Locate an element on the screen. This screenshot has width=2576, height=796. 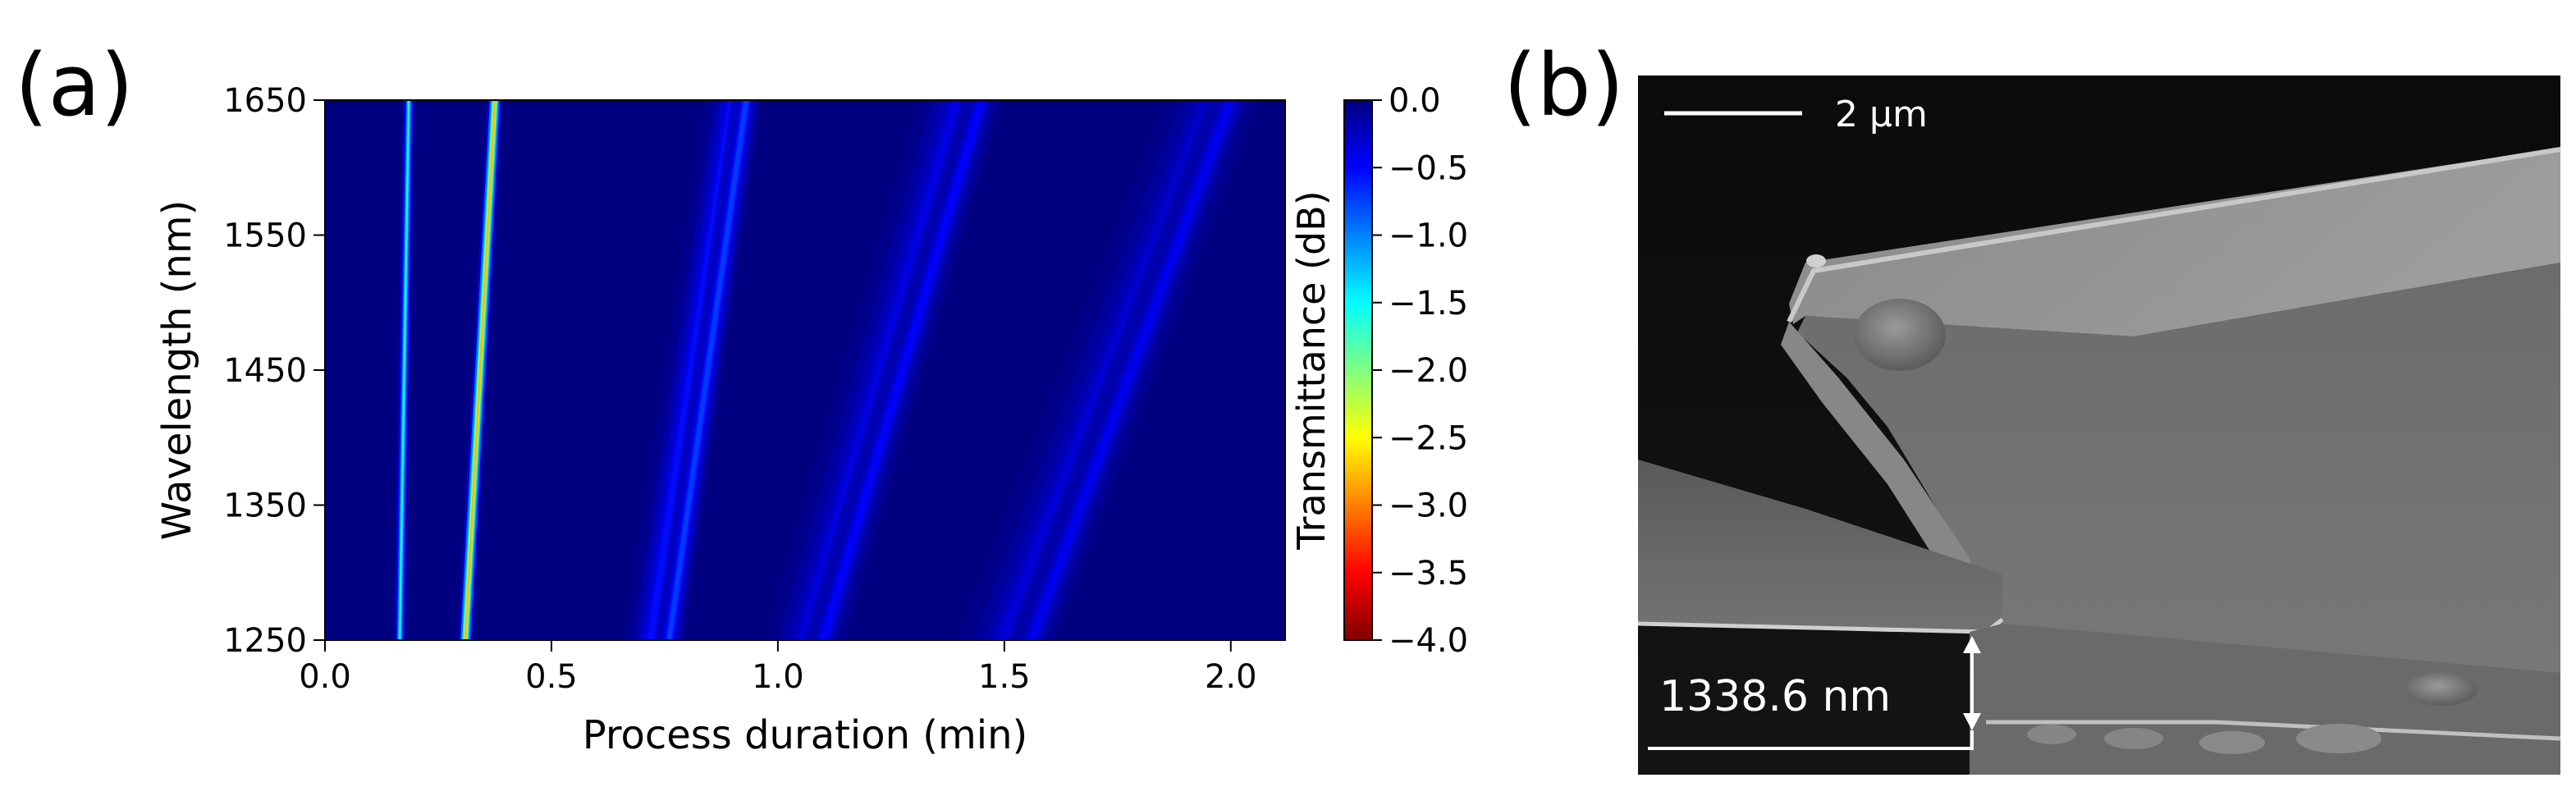
panel-b-label: (b) is located at coordinates (1563, 85).